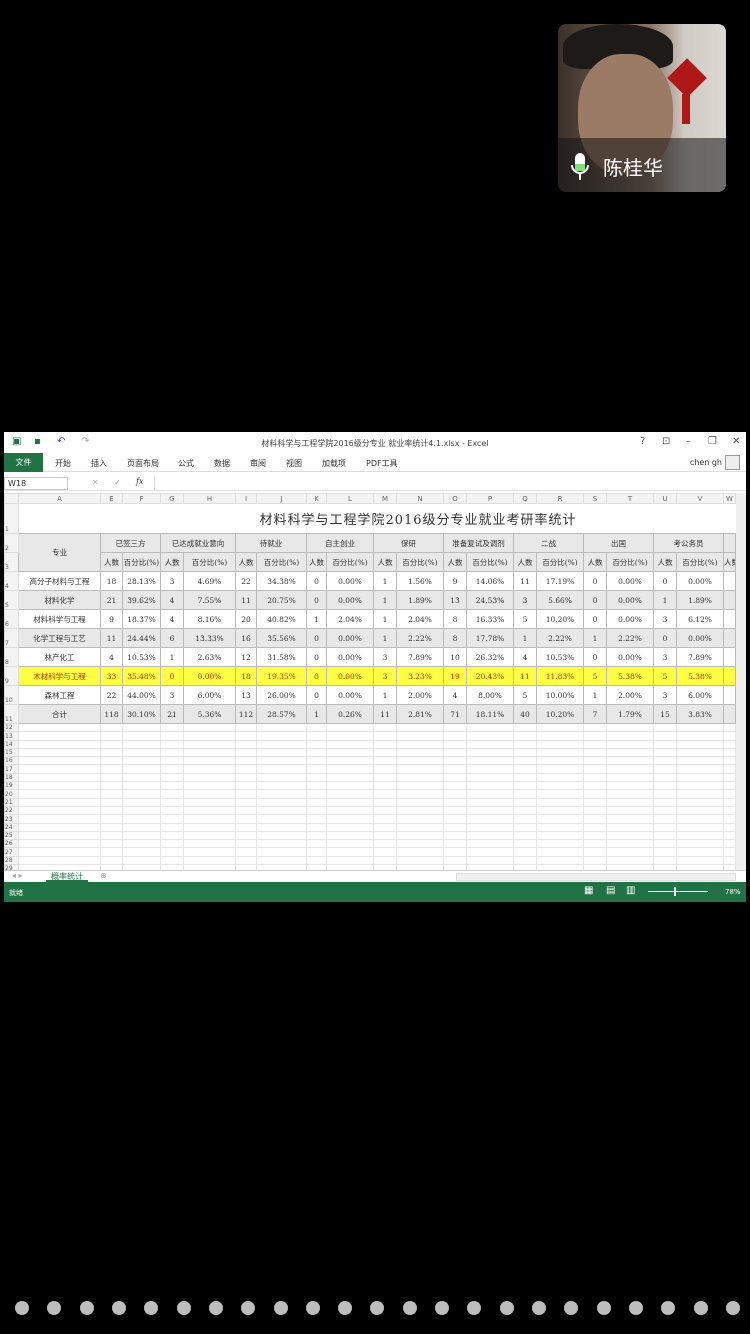 The width and height of the screenshot is (750, 1334). Describe the element at coordinates (455, 657) in the screenshot. I see `value-cell: 10` at that location.